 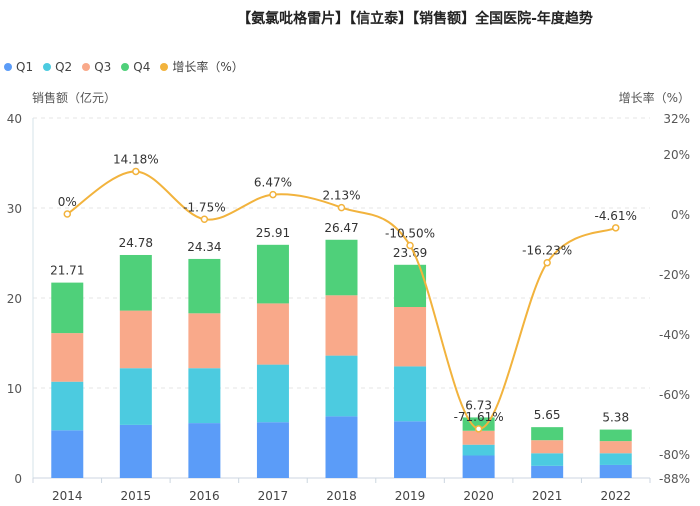 I want to click on bar-q1-2019, so click(x=410, y=449).